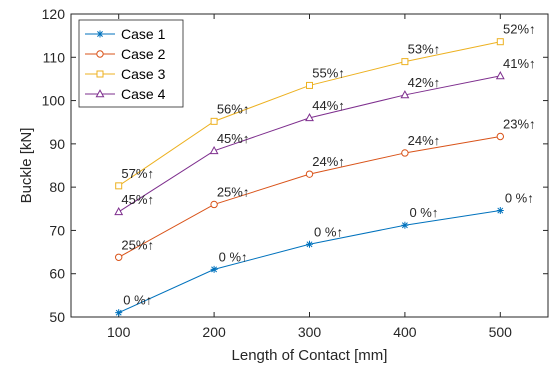 The image size is (550, 374). Describe the element at coordinates (26, 166) in the screenshot. I see `y-axis-title: Buckle [kN]` at that location.